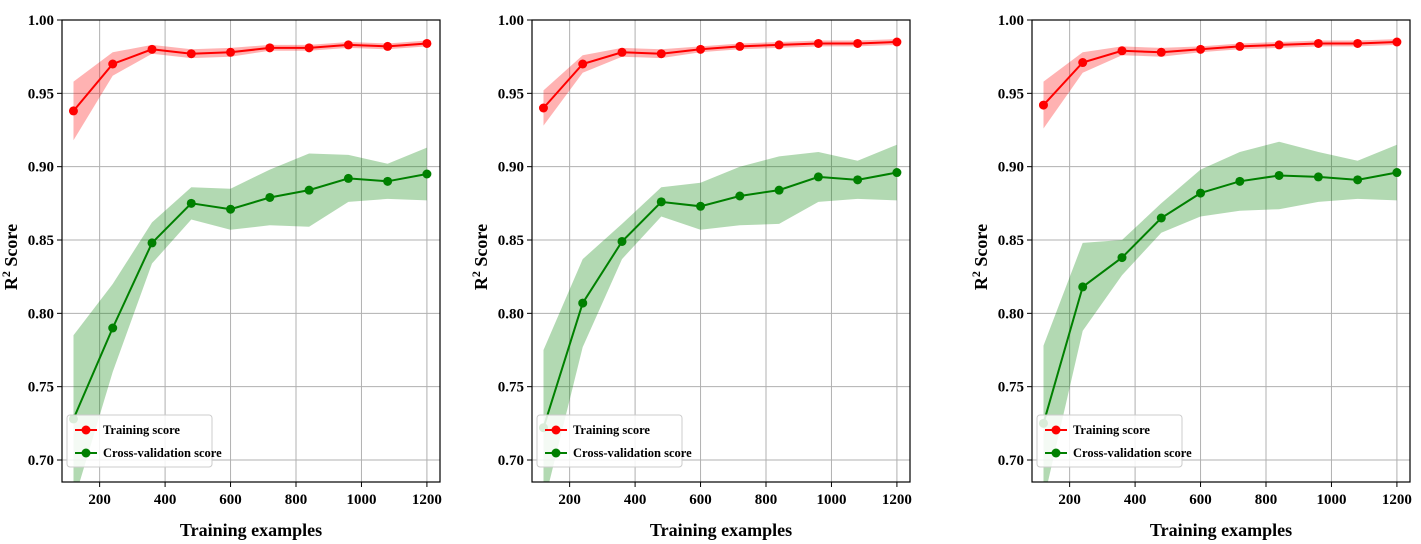 The width and height of the screenshot is (1421, 544). Describe the element at coordinates (719, 75) in the screenshot. I see `training-scoreline` at that location.